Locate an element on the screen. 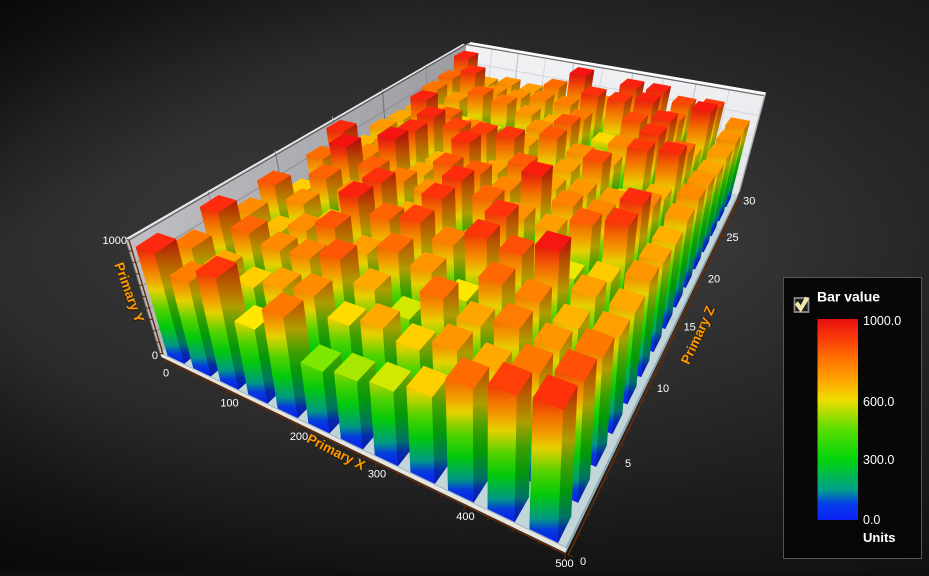 Image resolution: width=929 pixels, height=576 pixels. svg-text: 30 is located at coordinates (749, 202).